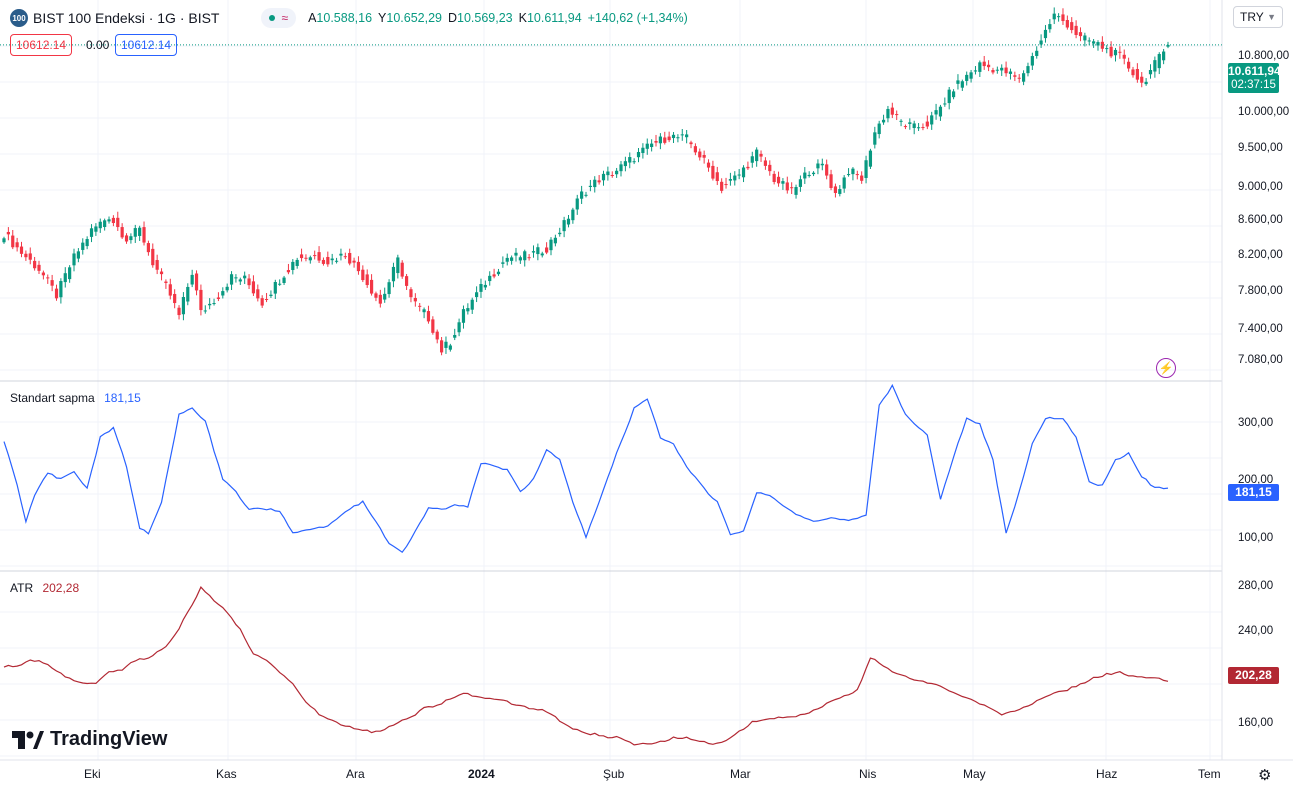 The width and height of the screenshot is (1293, 787). Describe the element at coordinates (1265, 775) in the screenshot. I see `settings-gear-icon: ⚙` at that location.